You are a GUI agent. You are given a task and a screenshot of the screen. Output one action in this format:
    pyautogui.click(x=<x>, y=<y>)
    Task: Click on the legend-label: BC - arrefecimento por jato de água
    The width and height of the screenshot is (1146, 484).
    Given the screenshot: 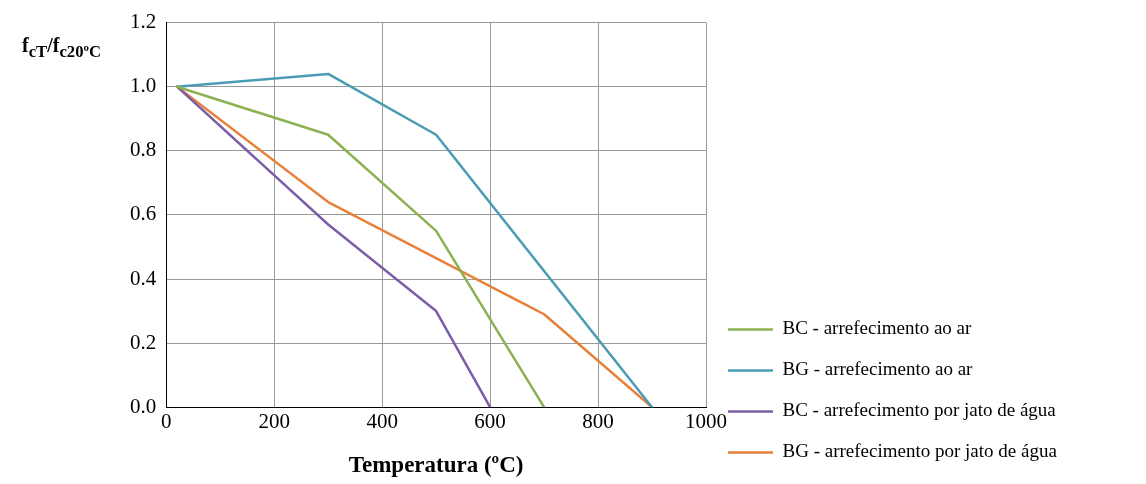 What is the action you would take?
    pyautogui.click(x=919, y=410)
    